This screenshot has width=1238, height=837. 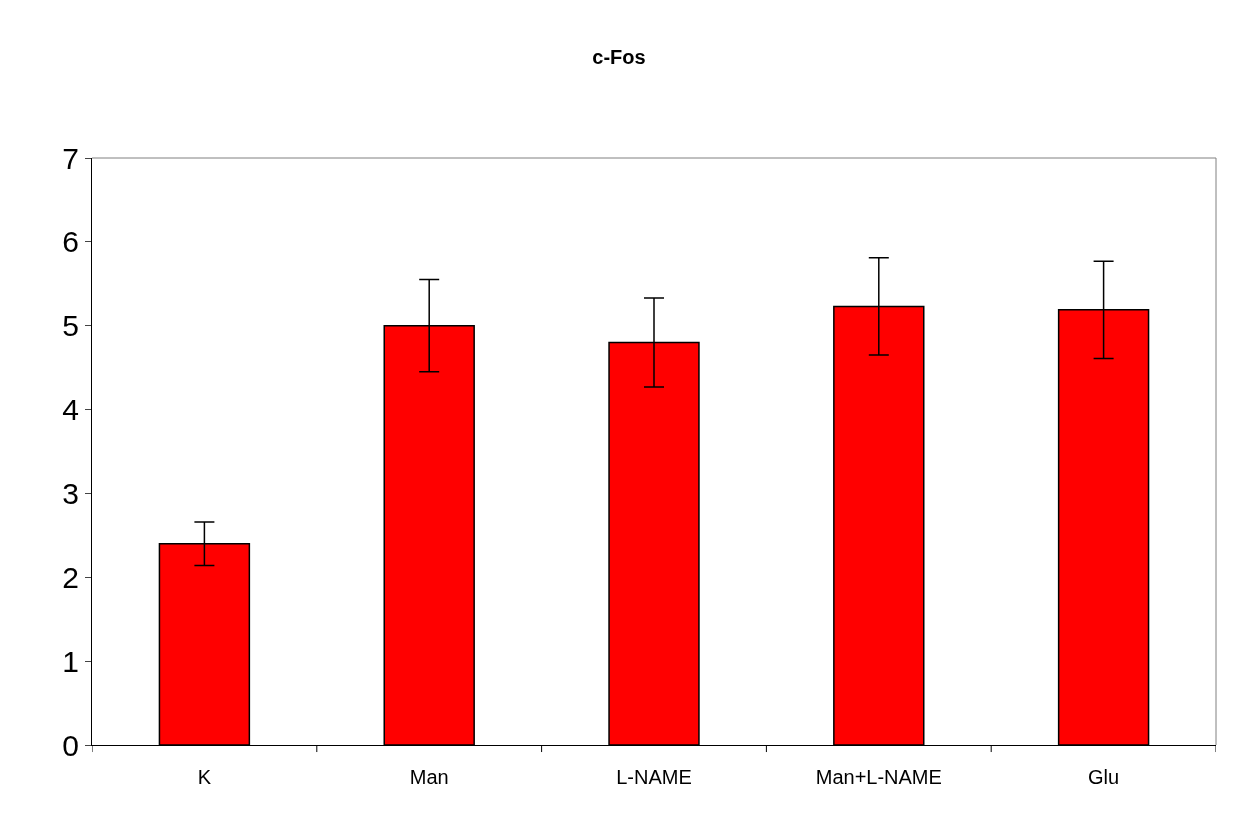 What do you see at coordinates (70, 158) in the screenshot?
I see `y-tick-label: 7` at bounding box center [70, 158].